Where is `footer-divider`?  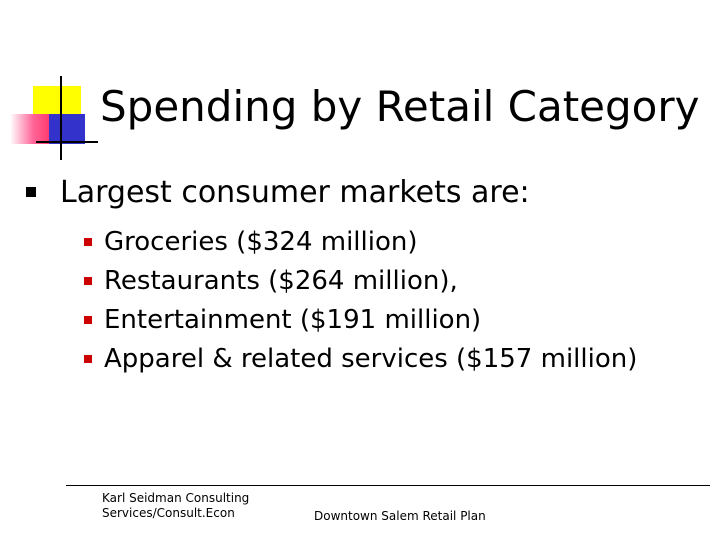
footer-divider is located at coordinates (388, 485).